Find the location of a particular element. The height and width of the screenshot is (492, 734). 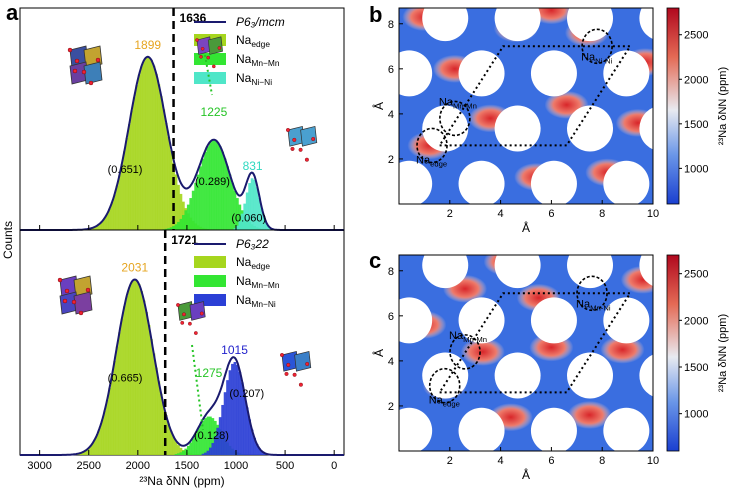

site-label: NaMn-Ni is located at coordinates (593, 305).